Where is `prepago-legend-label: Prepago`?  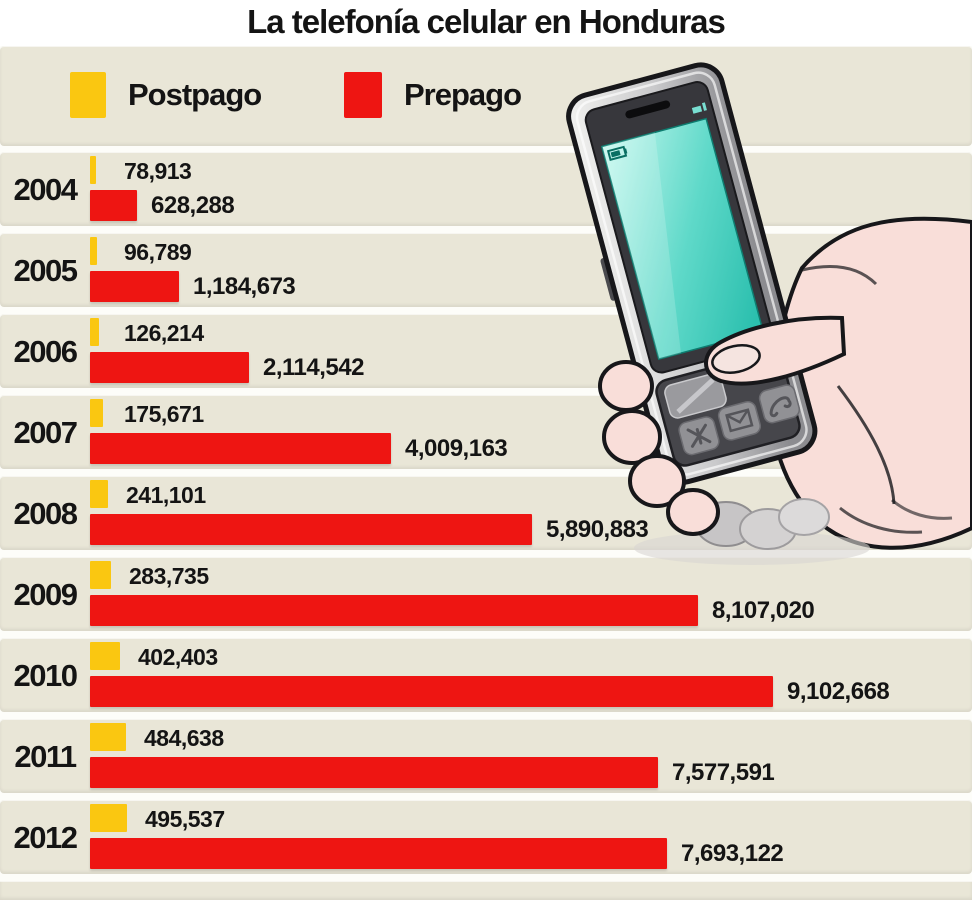
prepago-legend-label: Prepago is located at coordinates (463, 94).